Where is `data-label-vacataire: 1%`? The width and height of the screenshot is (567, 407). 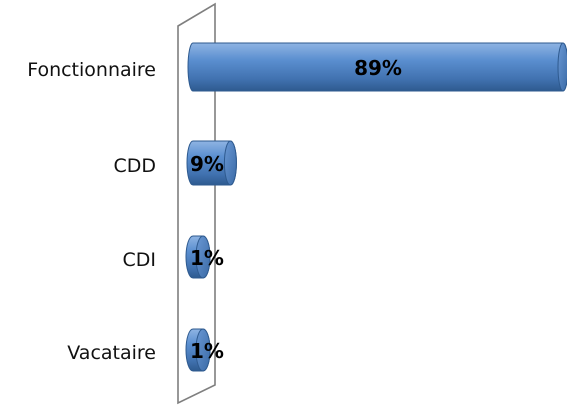
data-label-vacataire: 1% is located at coordinates (207, 351).